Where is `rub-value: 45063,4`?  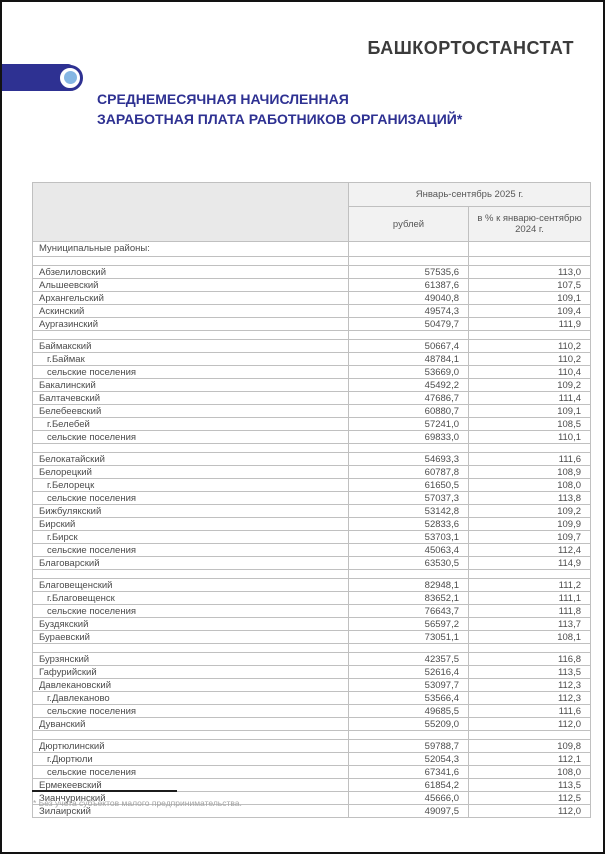
rub-value: 45063,4 is located at coordinates (408, 550).